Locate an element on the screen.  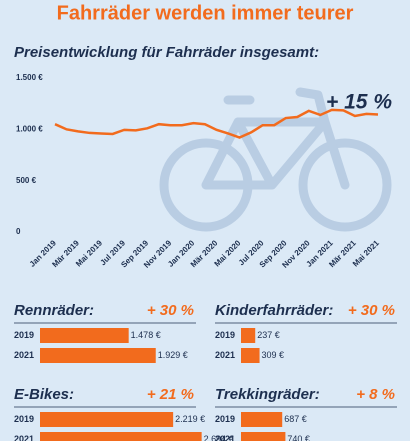
panel-change: + 8 % is located at coordinates (375, 394).